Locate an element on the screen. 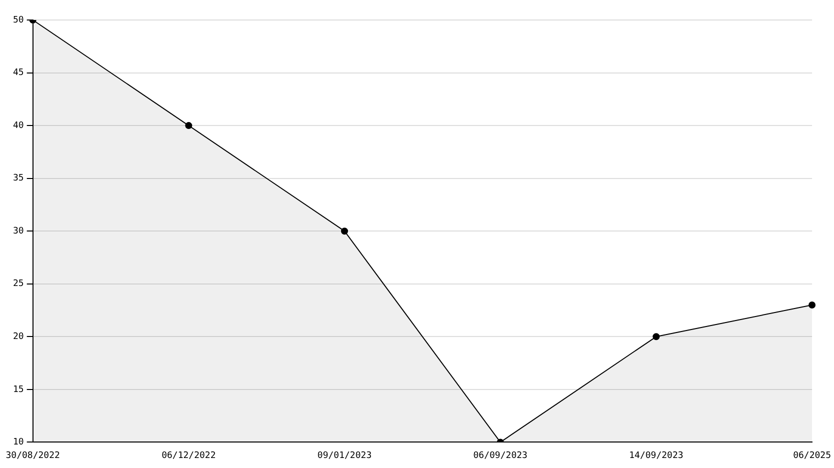 The image size is (834, 468). x-tick-label: 06/2025 is located at coordinates (812, 455).